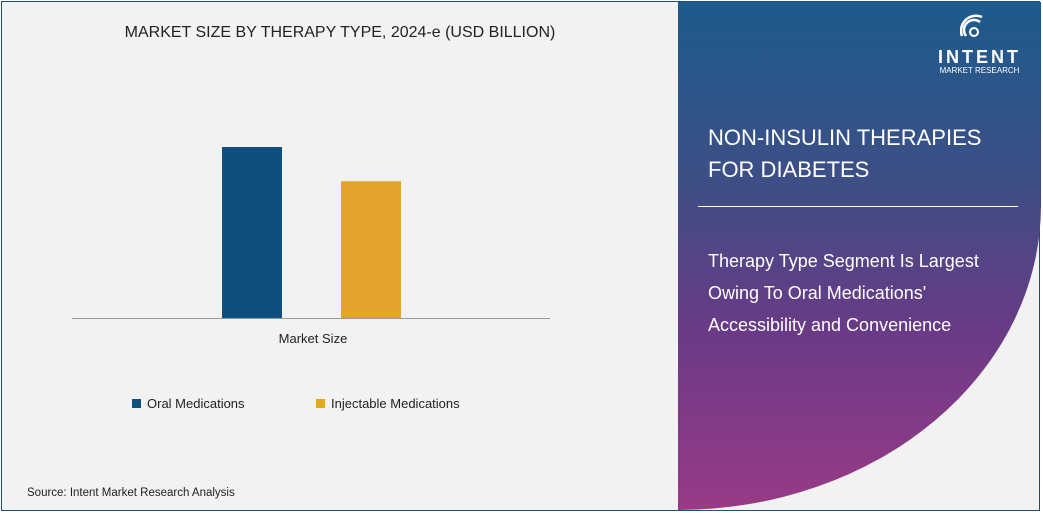  I want to click on legend-label: Injectable Medications, so click(395, 403).